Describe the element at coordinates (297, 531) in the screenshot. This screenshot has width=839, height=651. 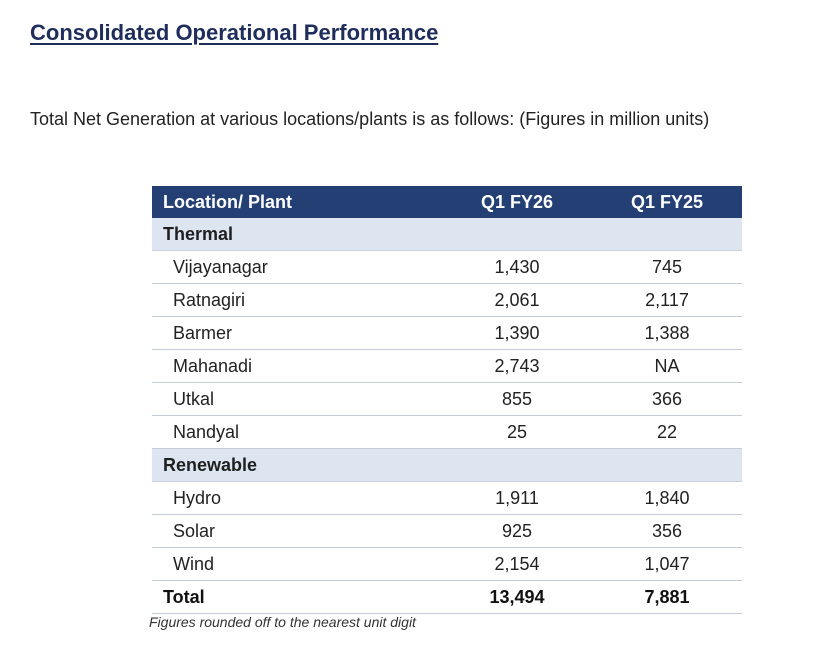
I see `plant-name: Solar` at that location.